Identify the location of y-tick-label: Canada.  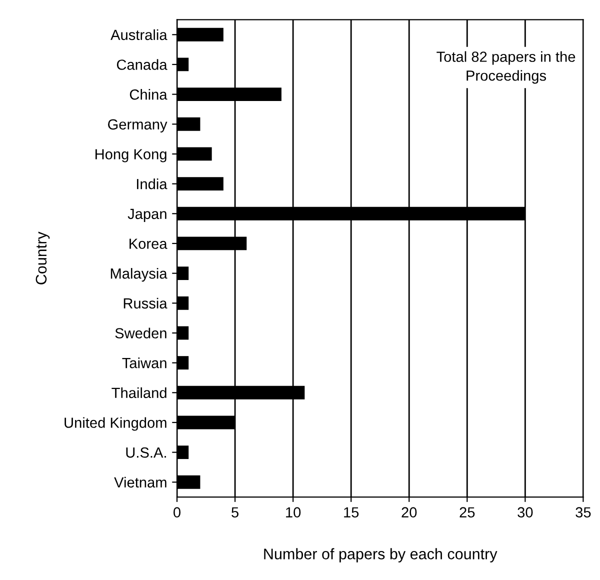
(142, 64).